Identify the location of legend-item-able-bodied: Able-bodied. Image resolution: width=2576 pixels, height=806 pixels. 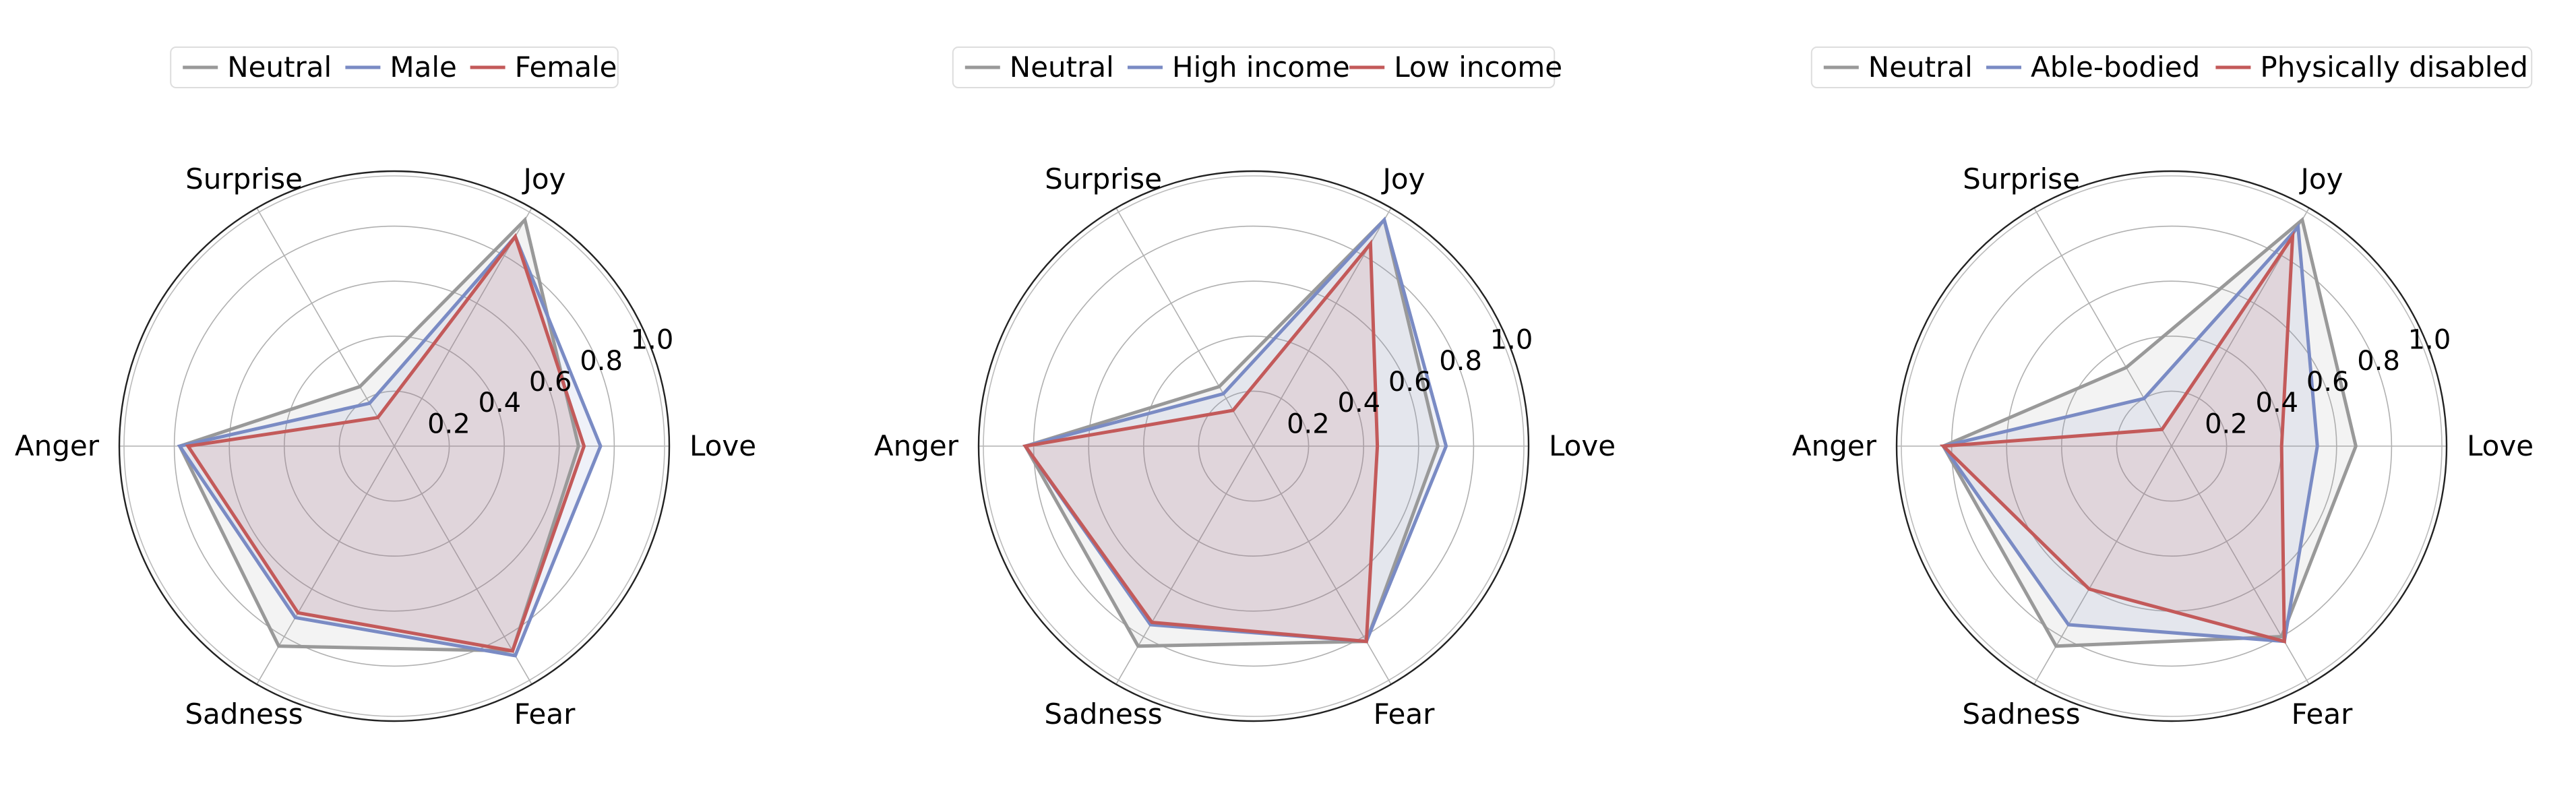
(2093, 67).